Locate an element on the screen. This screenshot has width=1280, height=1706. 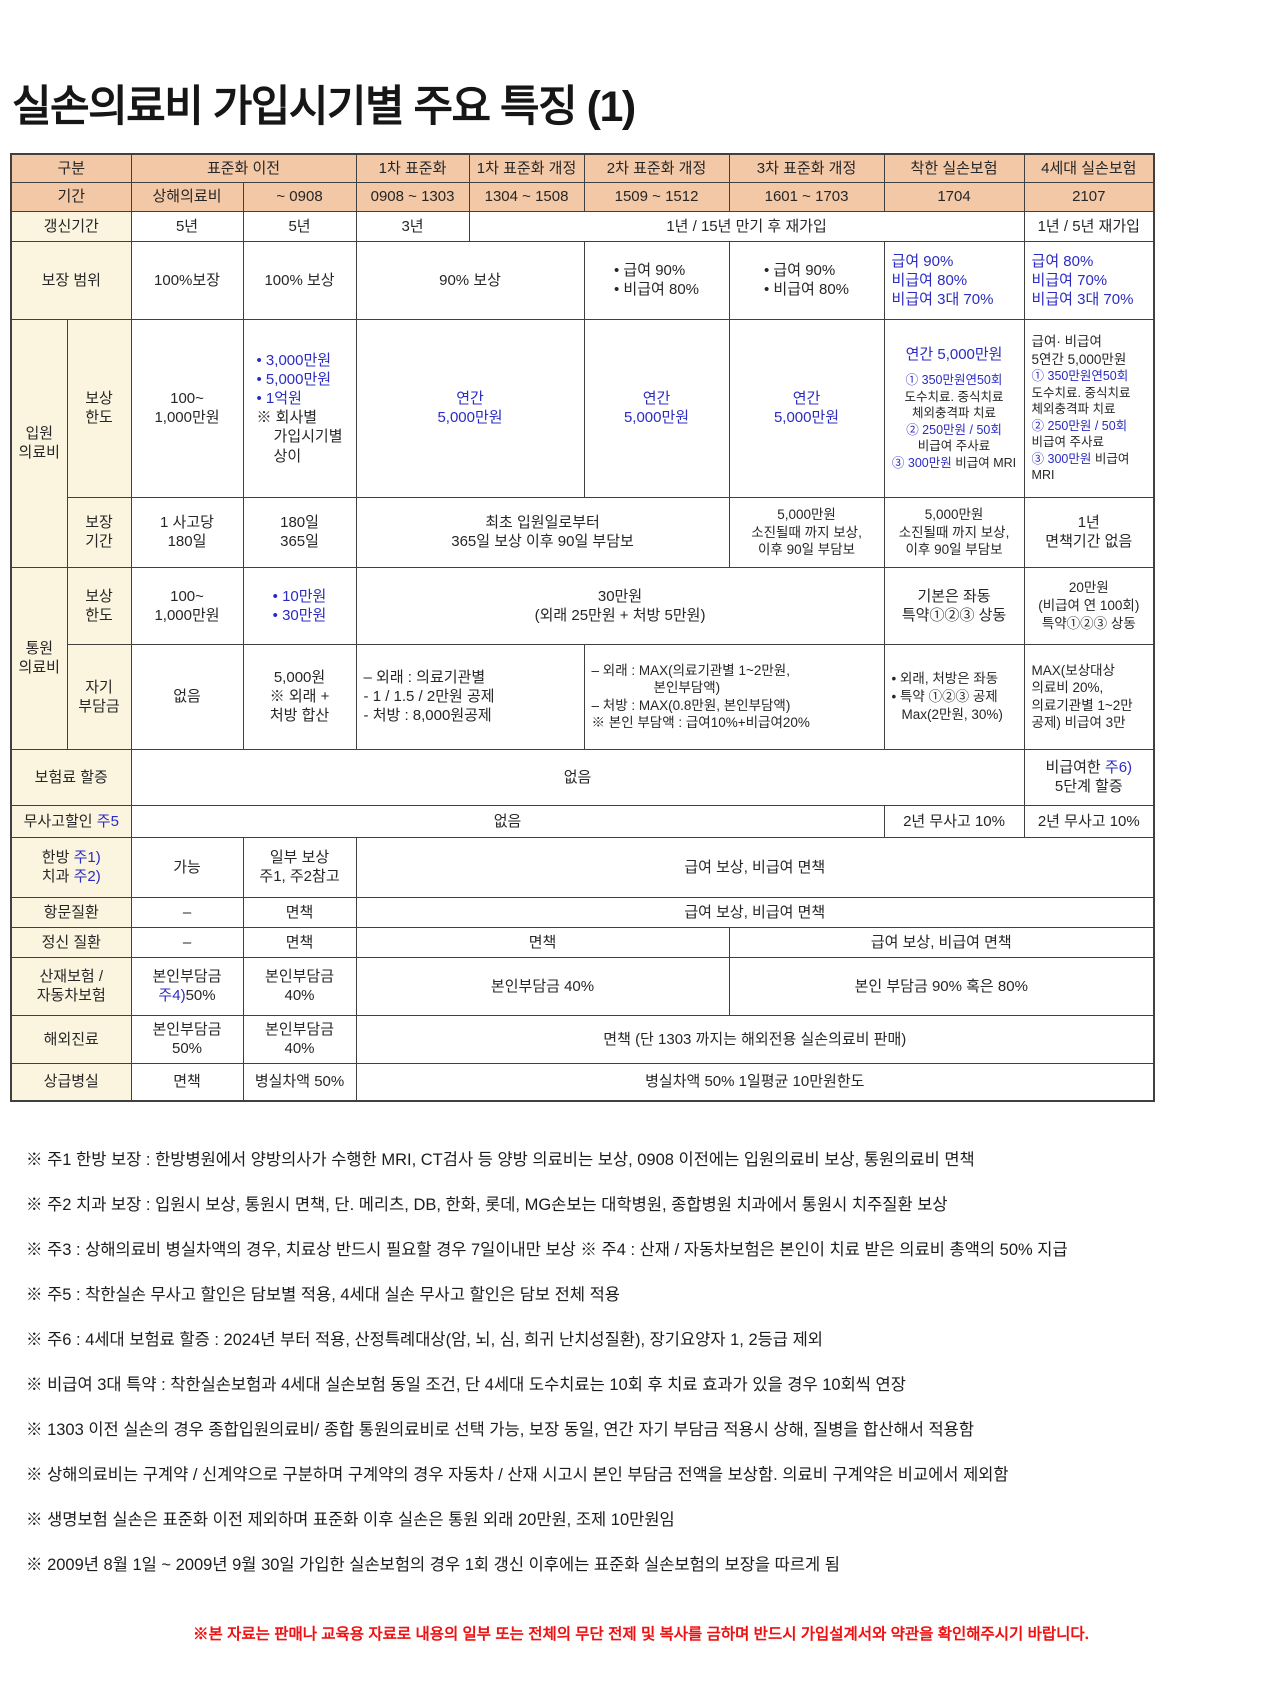
oriental-dental-cell: 급여 보상, 비급여 면책 is located at coordinates (755, 867).